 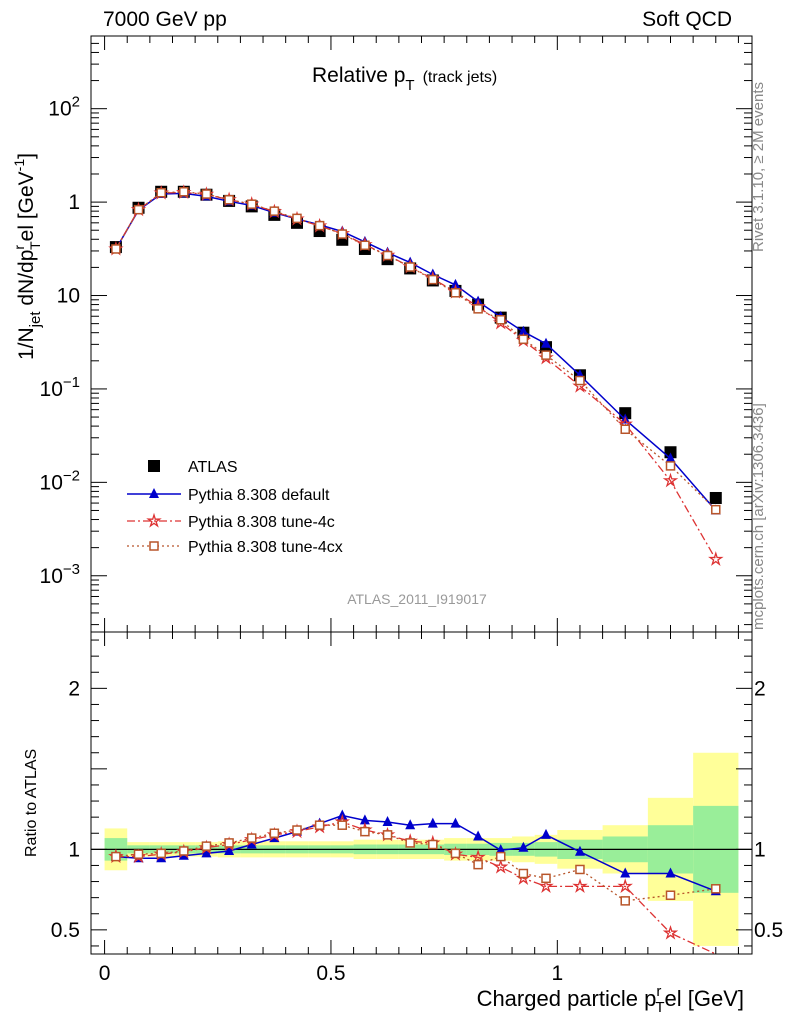 I want to click on x-tick-label: 1, so click(x=557, y=973).